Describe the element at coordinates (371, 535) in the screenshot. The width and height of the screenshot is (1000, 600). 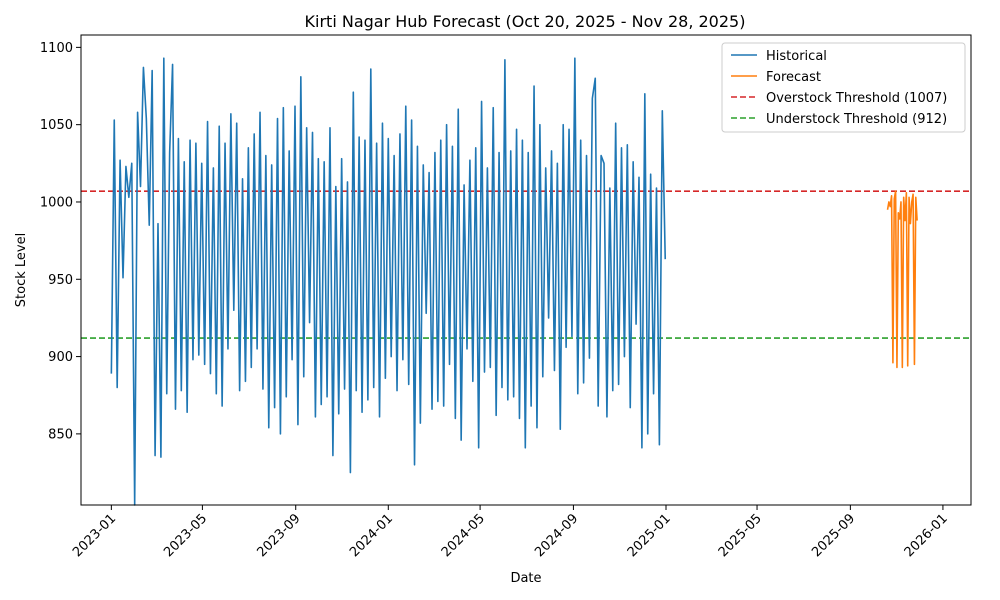
I see `x-tick-label: 2024-01` at that location.